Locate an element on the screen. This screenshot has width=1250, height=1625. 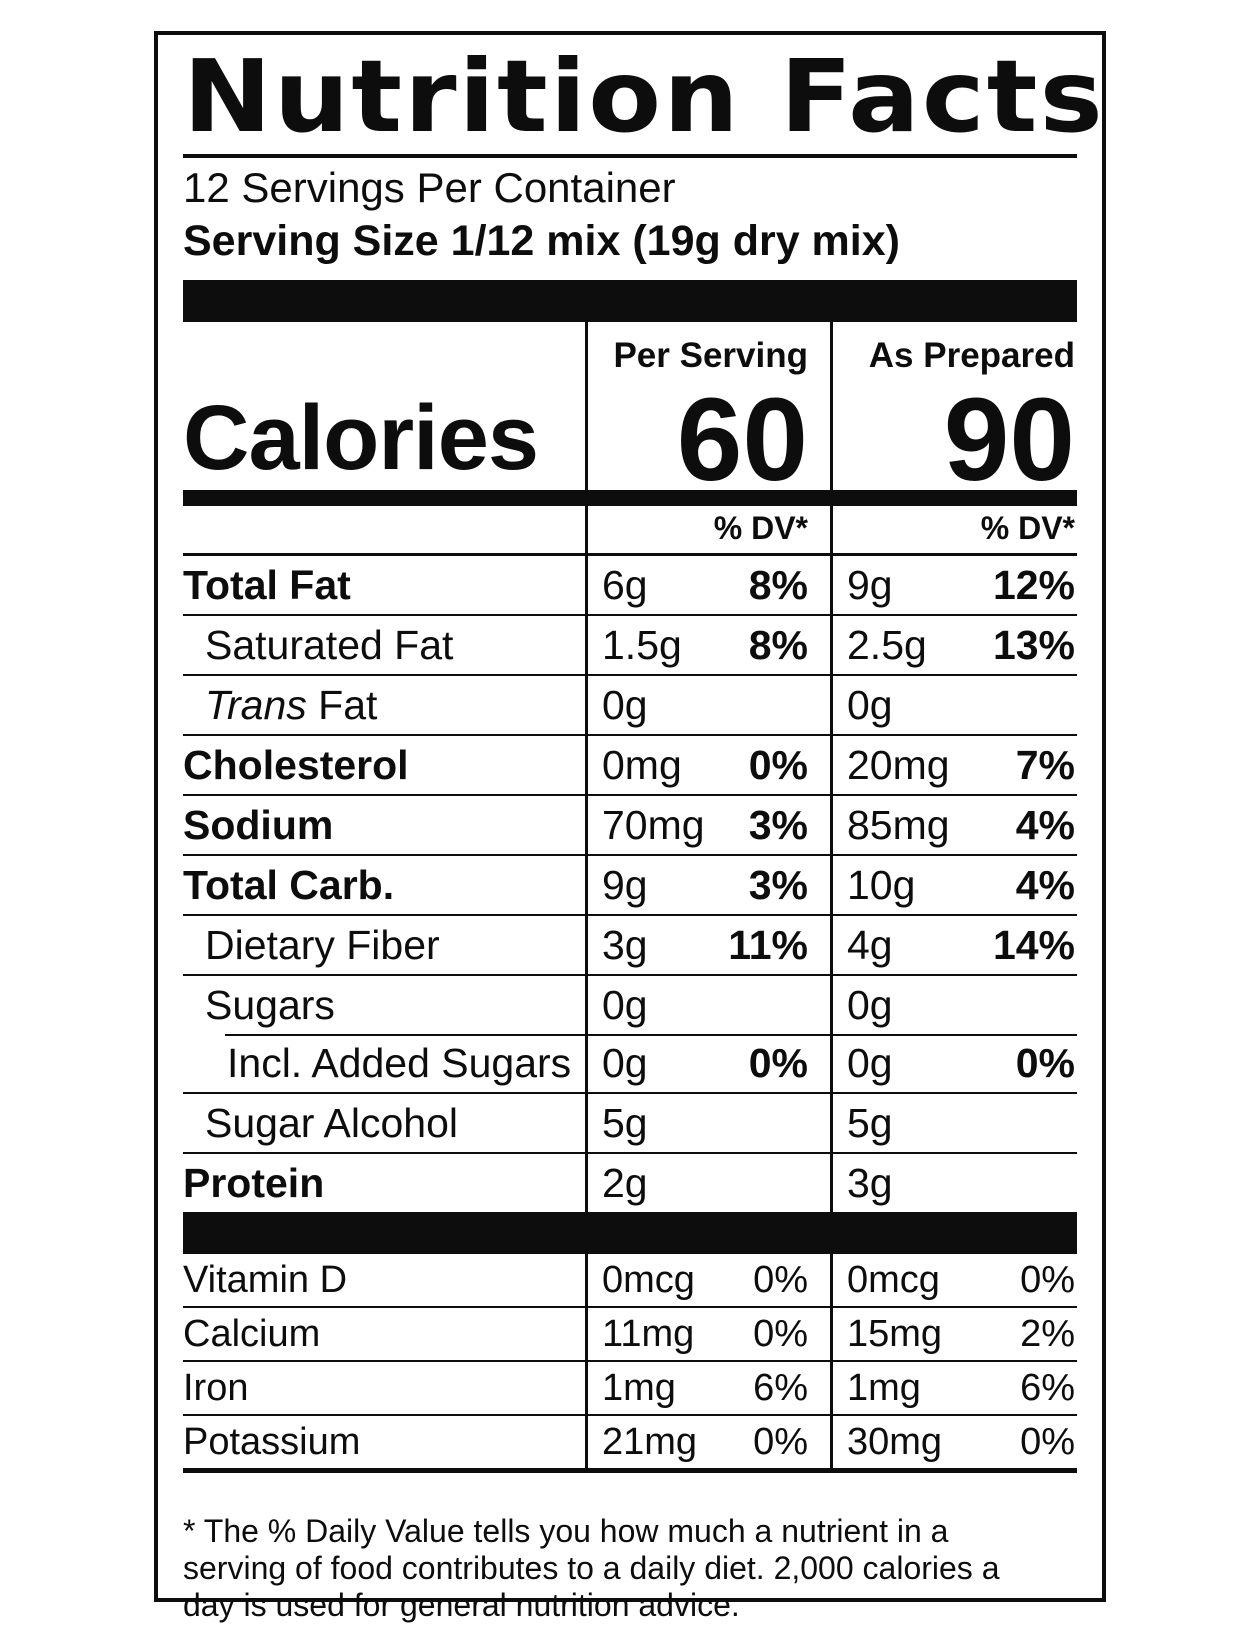
micronutrient-row: Potassium 21mg 0% 30mg 0% is located at coordinates (630, 1441).